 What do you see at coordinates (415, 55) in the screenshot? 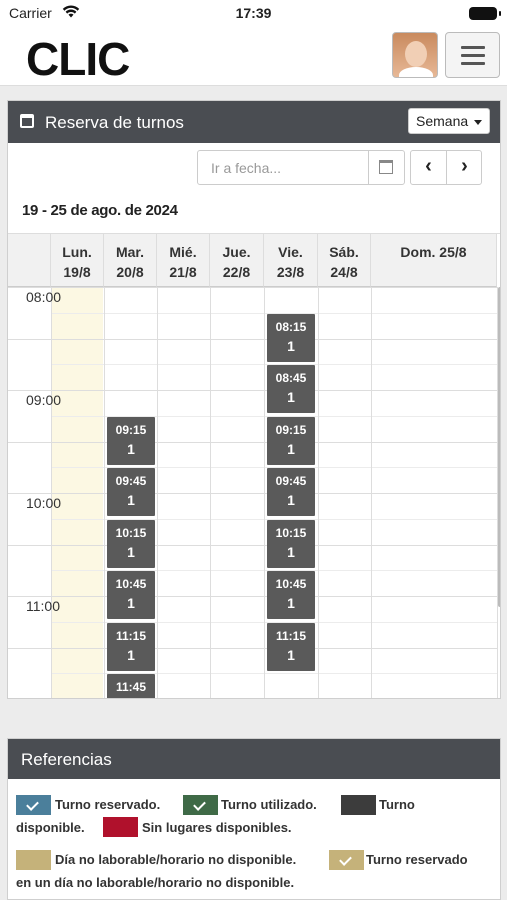
I see `avatar` at bounding box center [415, 55].